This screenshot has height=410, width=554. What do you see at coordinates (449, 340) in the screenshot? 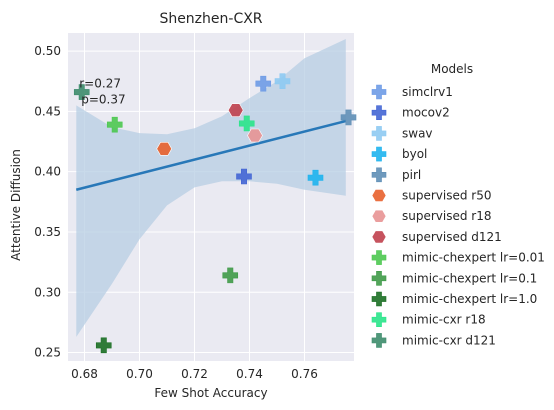
I see `legend-label: mimic-cxr d121` at bounding box center [449, 340].